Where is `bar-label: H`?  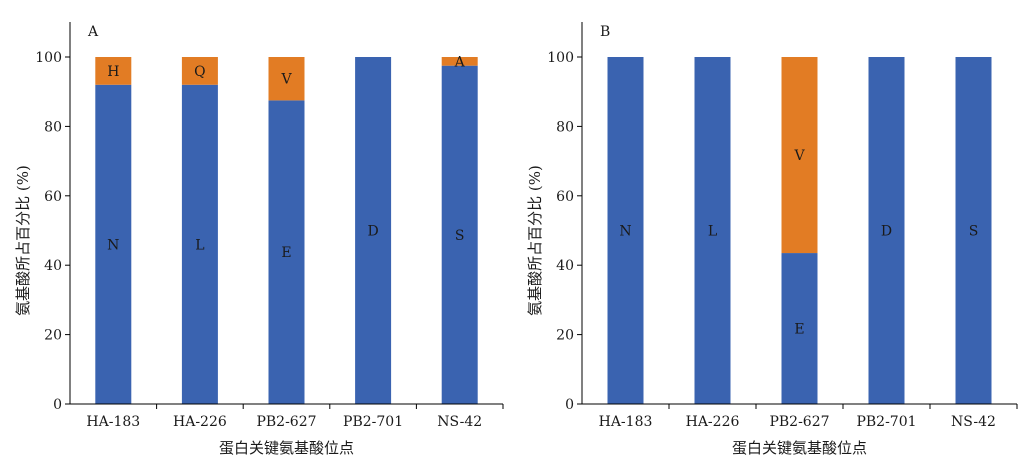
bar-label: H is located at coordinates (113, 72).